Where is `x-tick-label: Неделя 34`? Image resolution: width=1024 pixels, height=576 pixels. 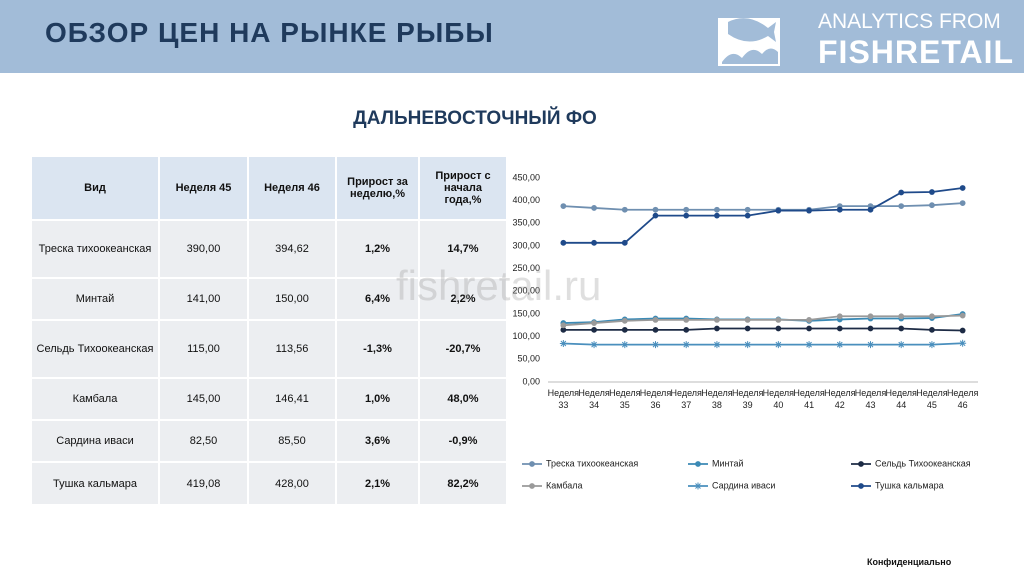
x-tick-label: Неделя 34 is located at coordinates (594, 399).